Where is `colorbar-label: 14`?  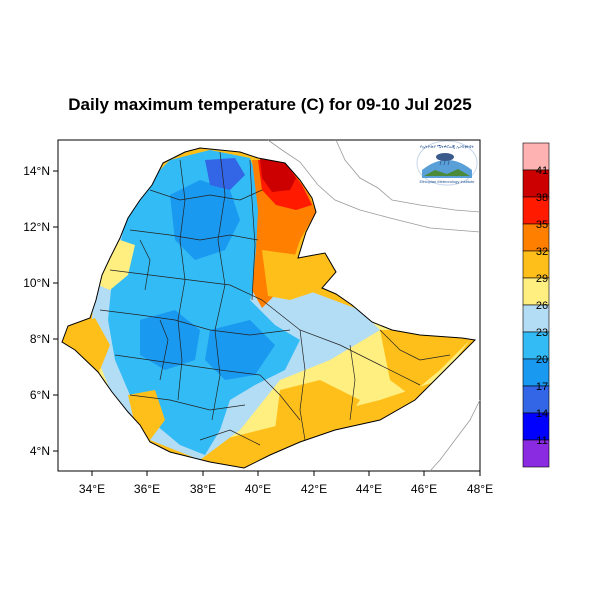 colorbar-label: 14 is located at coordinates (542, 414).